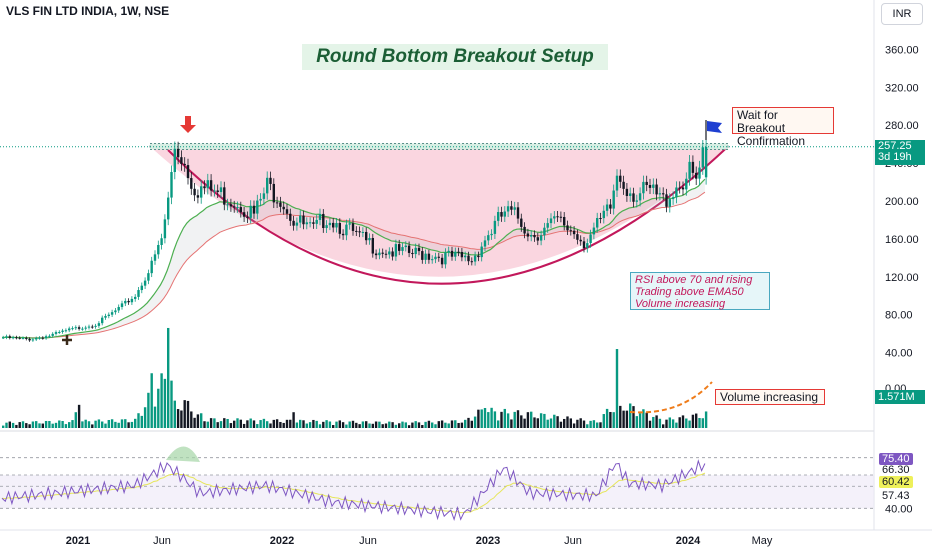 The image size is (932, 550). I want to click on setup-title-annotation: Round Bottom Breakout Setup, so click(455, 57).